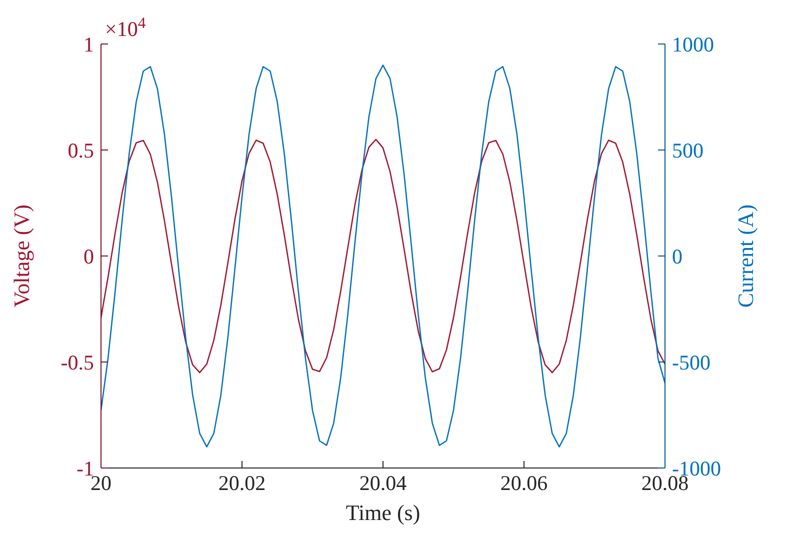 This screenshot has height=550, width=787. Describe the element at coordinates (77, 362) in the screenshot. I see `y-tick-label: -0.5` at that location.